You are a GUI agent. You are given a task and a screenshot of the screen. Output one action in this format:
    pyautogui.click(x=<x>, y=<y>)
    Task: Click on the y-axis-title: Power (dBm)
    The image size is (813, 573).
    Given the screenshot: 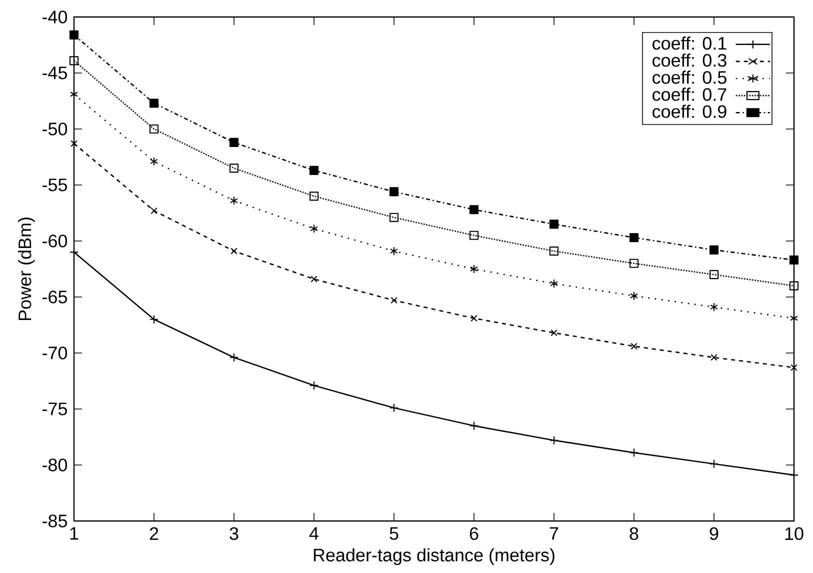 What is the action you would take?
    pyautogui.click(x=26, y=269)
    